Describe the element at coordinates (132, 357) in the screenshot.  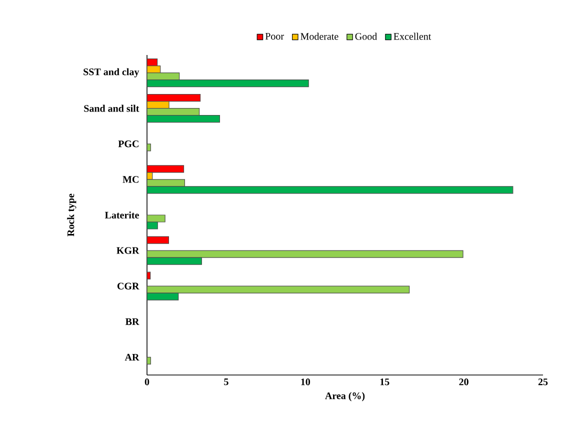
I see `y-tick-label: AR` at that location.